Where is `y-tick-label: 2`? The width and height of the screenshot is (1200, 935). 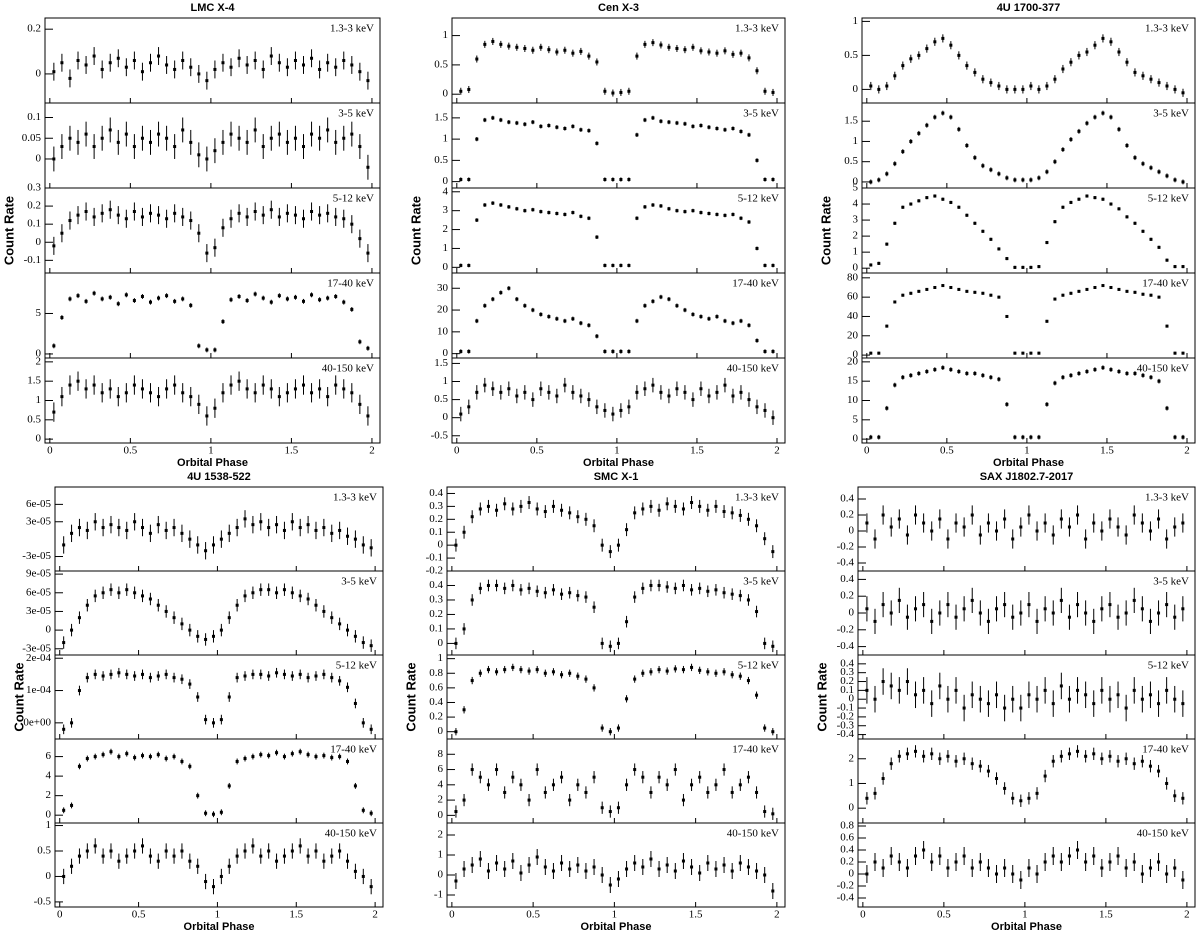 y-tick-label: 2 is located at coordinates (852, 758).